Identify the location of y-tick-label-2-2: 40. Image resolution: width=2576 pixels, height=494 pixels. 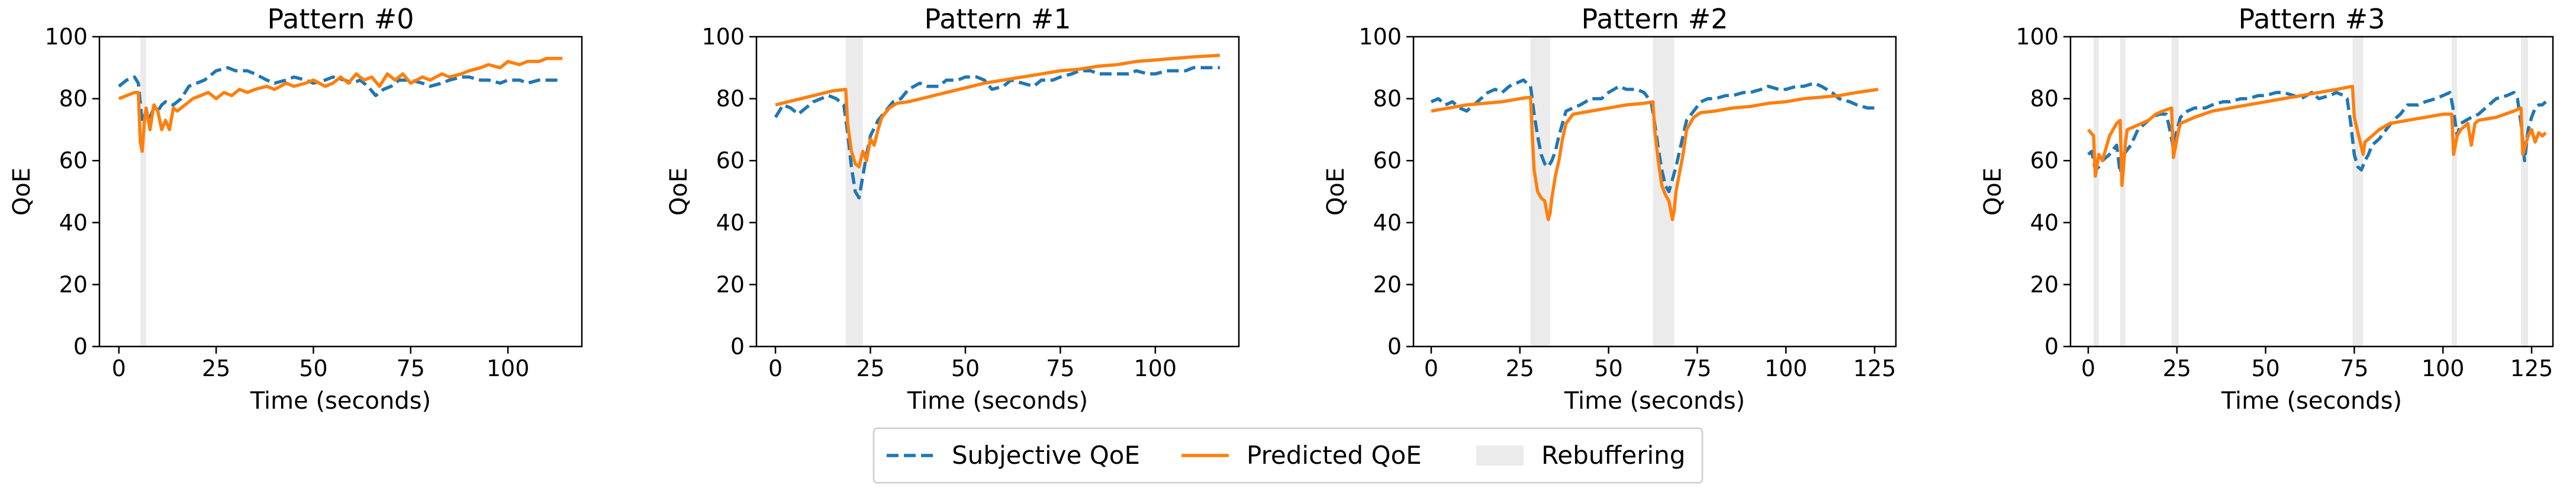
(1388, 223).